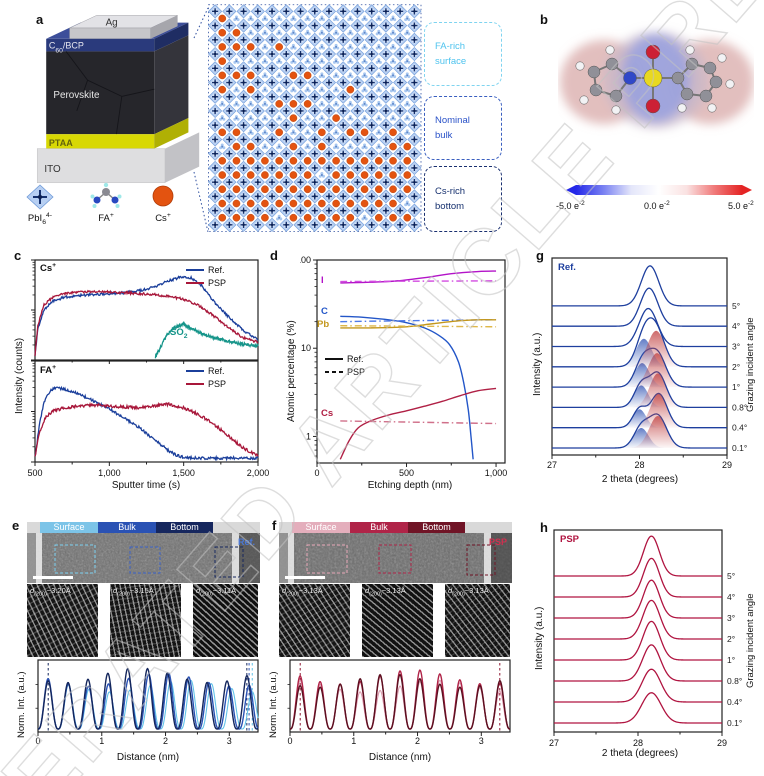  Describe the element at coordinates (640, 753) in the screenshot. I see `h-xlabel: 2 theta (degrees)` at that location.